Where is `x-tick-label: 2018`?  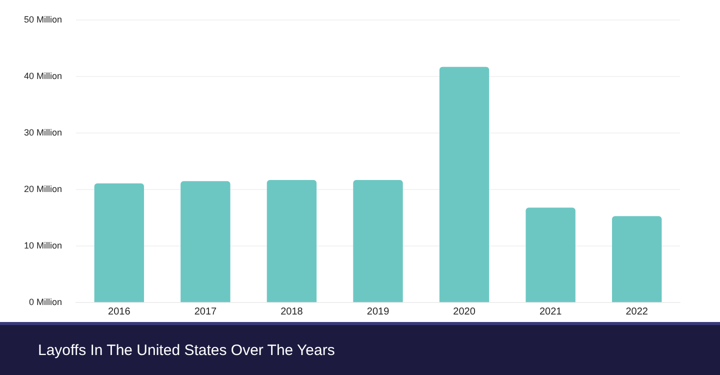 x-tick-label: 2018 is located at coordinates (292, 312).